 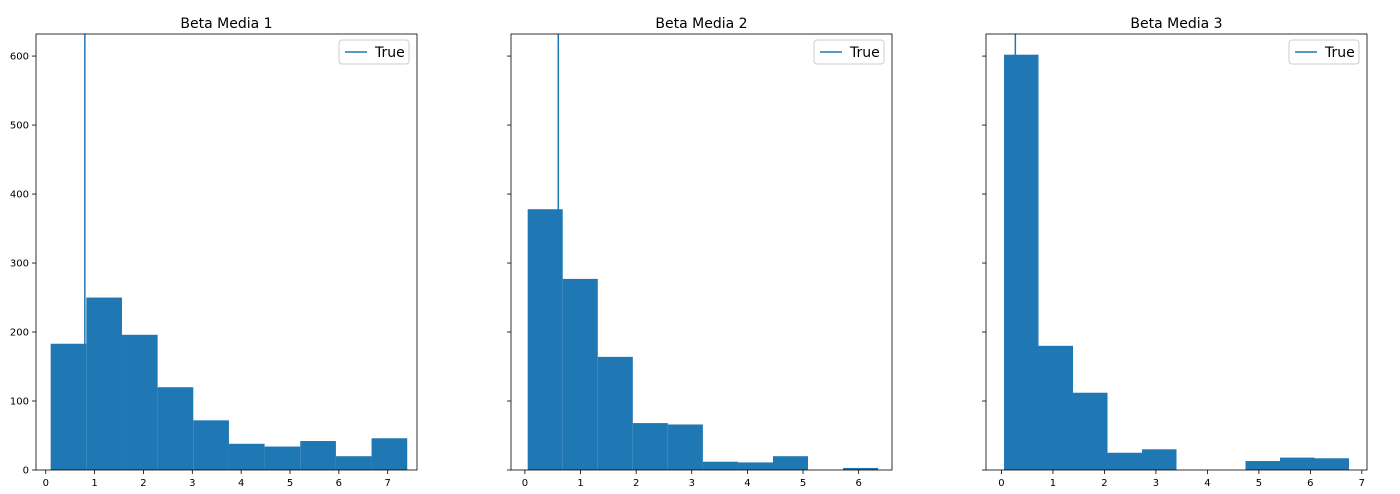 What do you see at coordinates (701, 24) in the screenshot?
I see `chart-title: Beta Media 2` at bounding box center [701, 24].